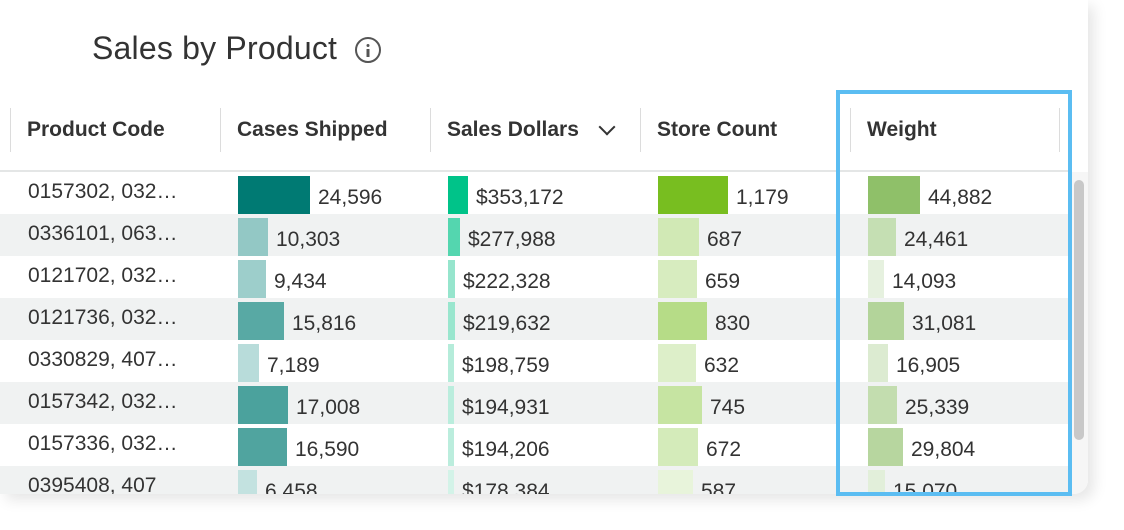 The image size is (1124, 530). Describe the element at coordinates (937, 407) in the screenshot. I see `weight-value: 25,339` at that location.